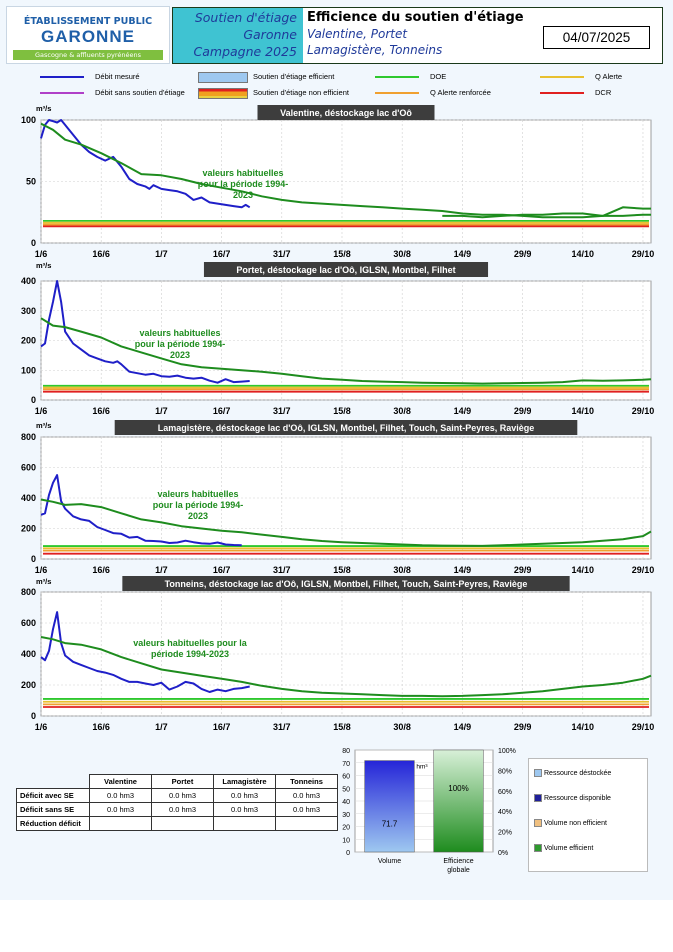 Image resolution: width=673 pixels, height=952 pixels. What do you see at coordinates (570, 823) in the screenshot?
I see `bar-legend-item: Volume non efficient` at bounding box center [570, 823].